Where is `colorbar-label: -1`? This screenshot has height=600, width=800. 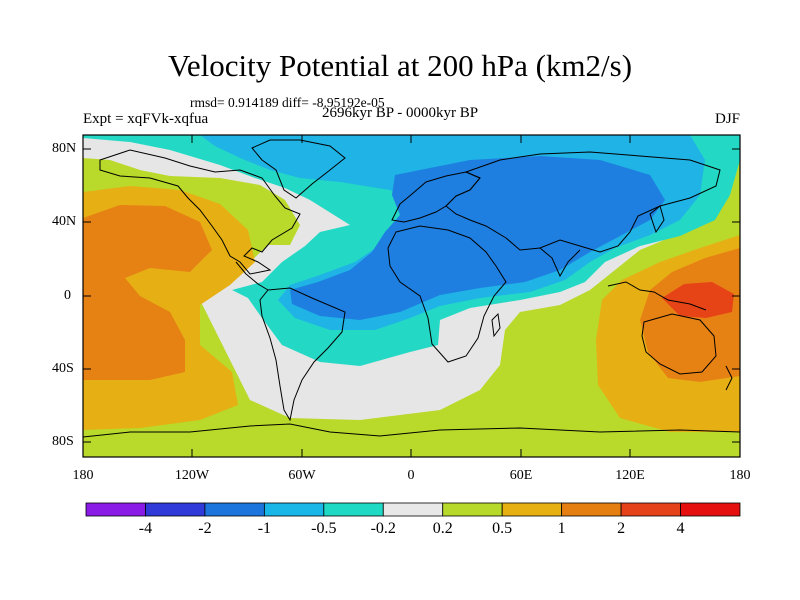
colorbar-label: -1 is located at coordinates (264, 528).